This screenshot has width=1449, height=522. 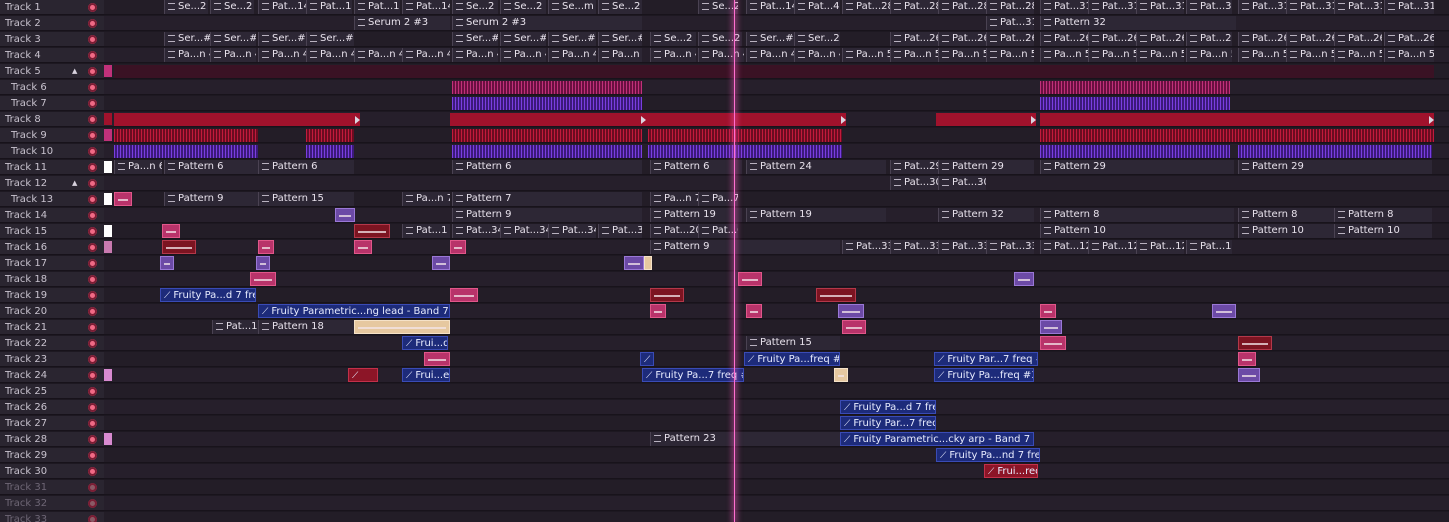 What do you see at coordinates (988, 455) in the screenshot?
I see `automation-clip: ⟋ Fruity Pa...nd 7 freq` at bounding box center [988, 455].